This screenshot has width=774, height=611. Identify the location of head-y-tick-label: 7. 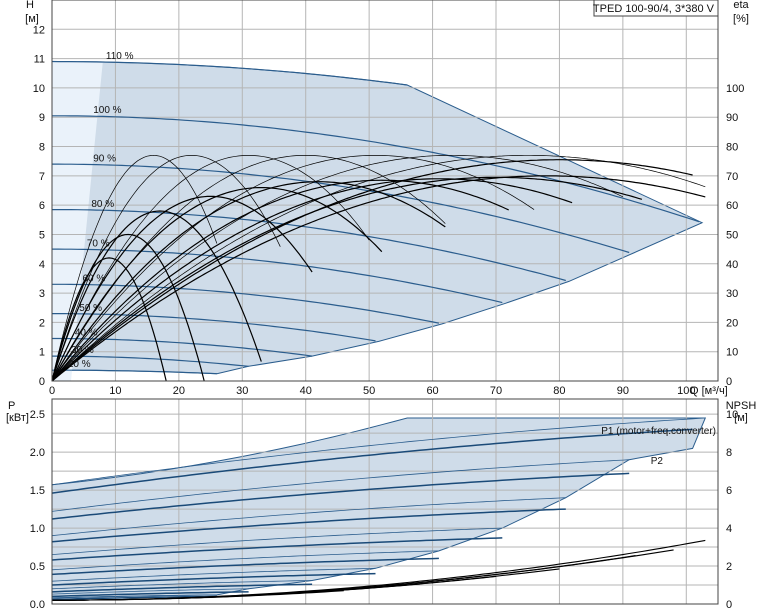
(42, 177).